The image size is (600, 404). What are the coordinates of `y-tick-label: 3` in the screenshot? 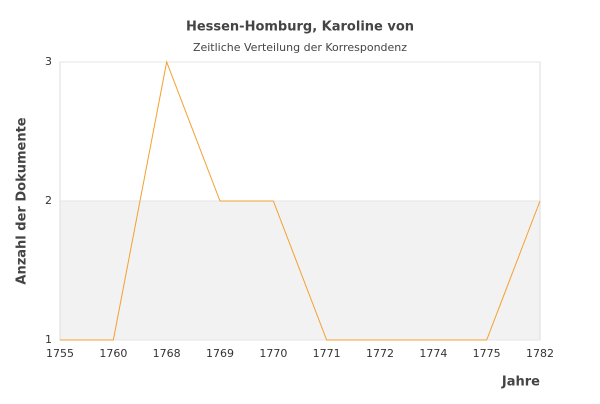 It's located at (48, 61).